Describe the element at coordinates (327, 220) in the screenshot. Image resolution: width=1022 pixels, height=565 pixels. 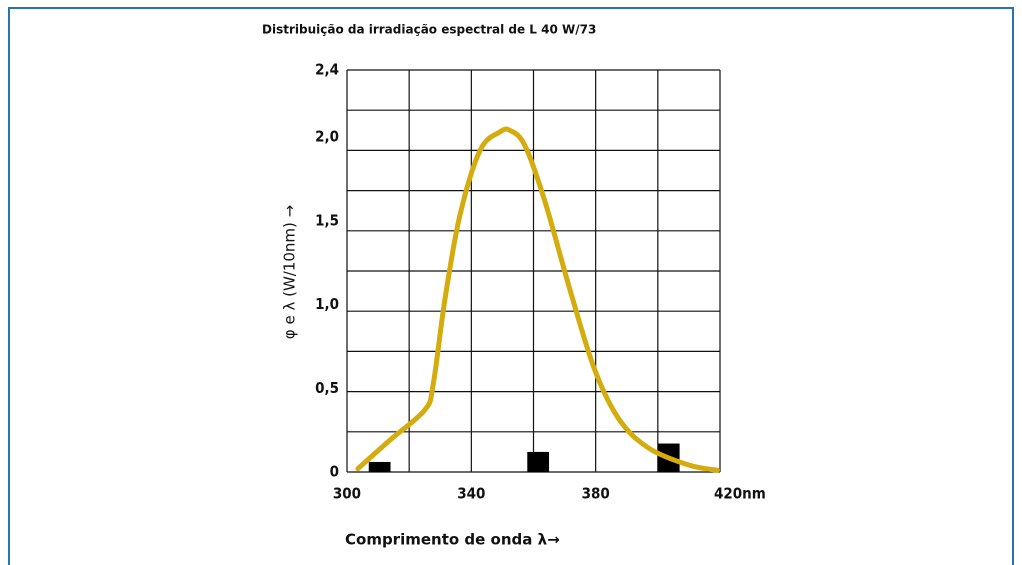
I see `y-tick-label: 1,5` at that location.